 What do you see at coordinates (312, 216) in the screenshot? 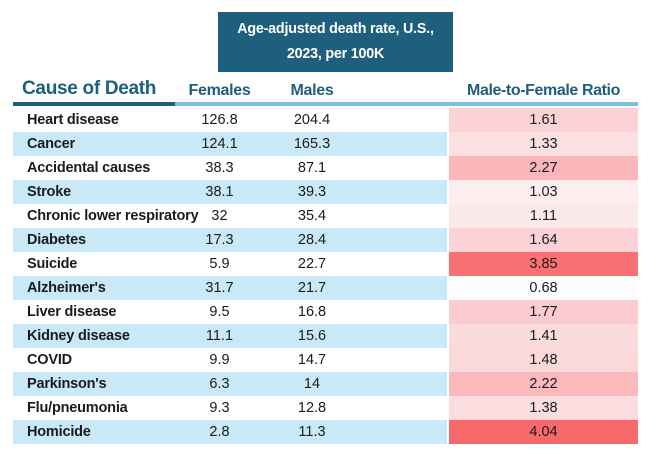
I see `males-value: 35.4` at bounding box center [312, 216].